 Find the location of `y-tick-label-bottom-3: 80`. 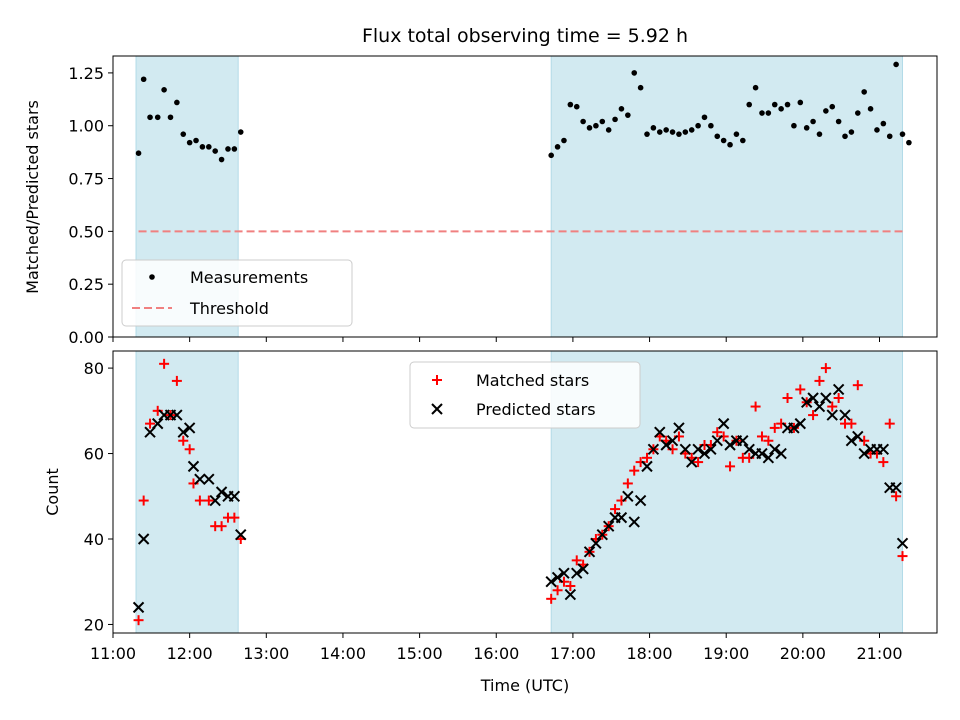

y-tick-label-bottom-3: 80 is located at coordinates (94, 368).